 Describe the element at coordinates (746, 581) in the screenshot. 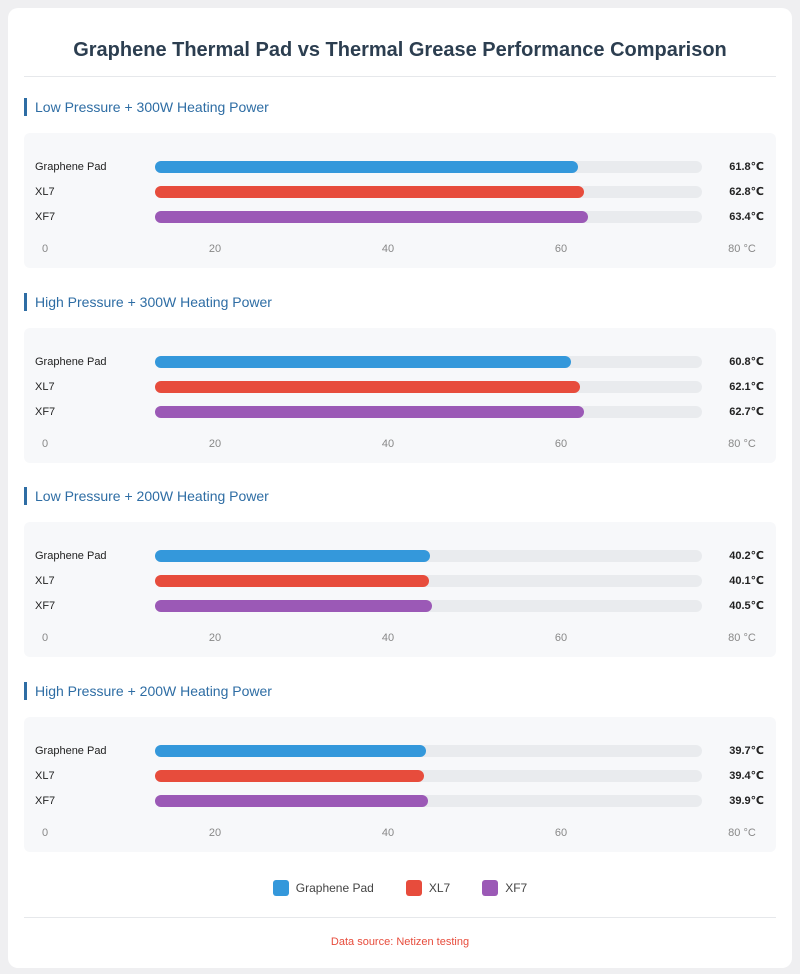

I see `data-label: 40.1℃` at that location.